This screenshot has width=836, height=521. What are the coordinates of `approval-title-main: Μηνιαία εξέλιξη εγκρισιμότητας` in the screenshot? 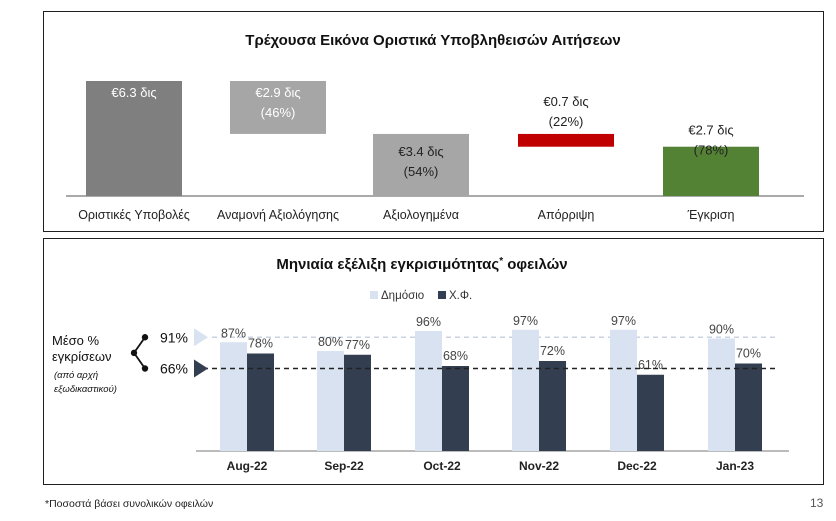 It's located at (387, 264).